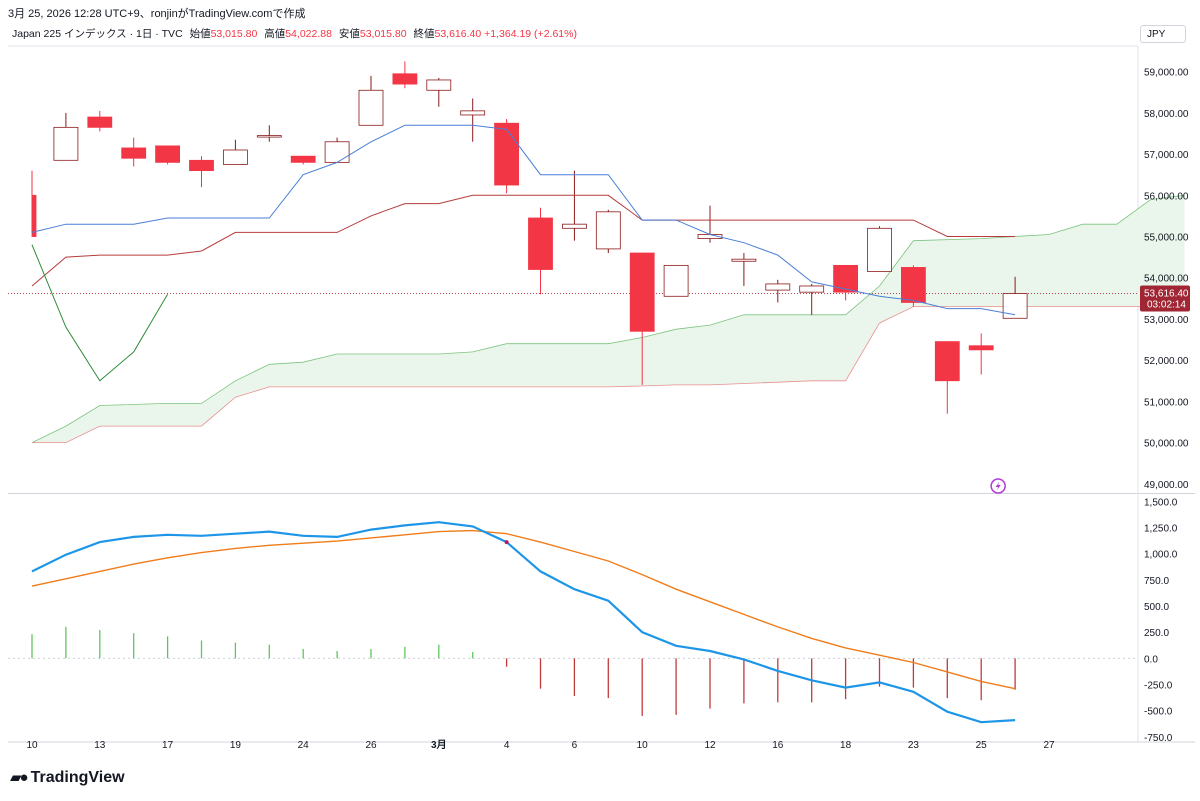 The height and width of the screenshot is (801, 1200). Describe the element at coordinates (1161, 555) in the screenshot. I see `macd-axis-label: 1,000.0` at that location.